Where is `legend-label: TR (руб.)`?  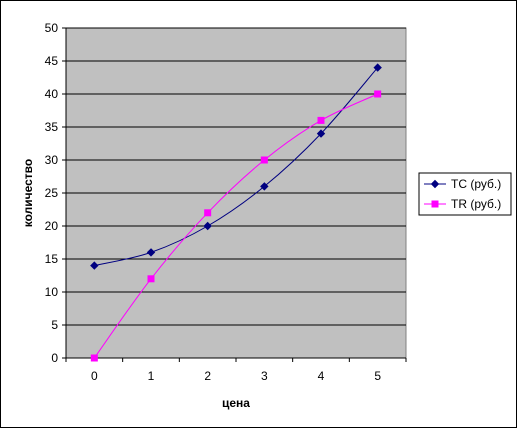
legend-label: TR (руб.) is located at coordinates (476, 204).